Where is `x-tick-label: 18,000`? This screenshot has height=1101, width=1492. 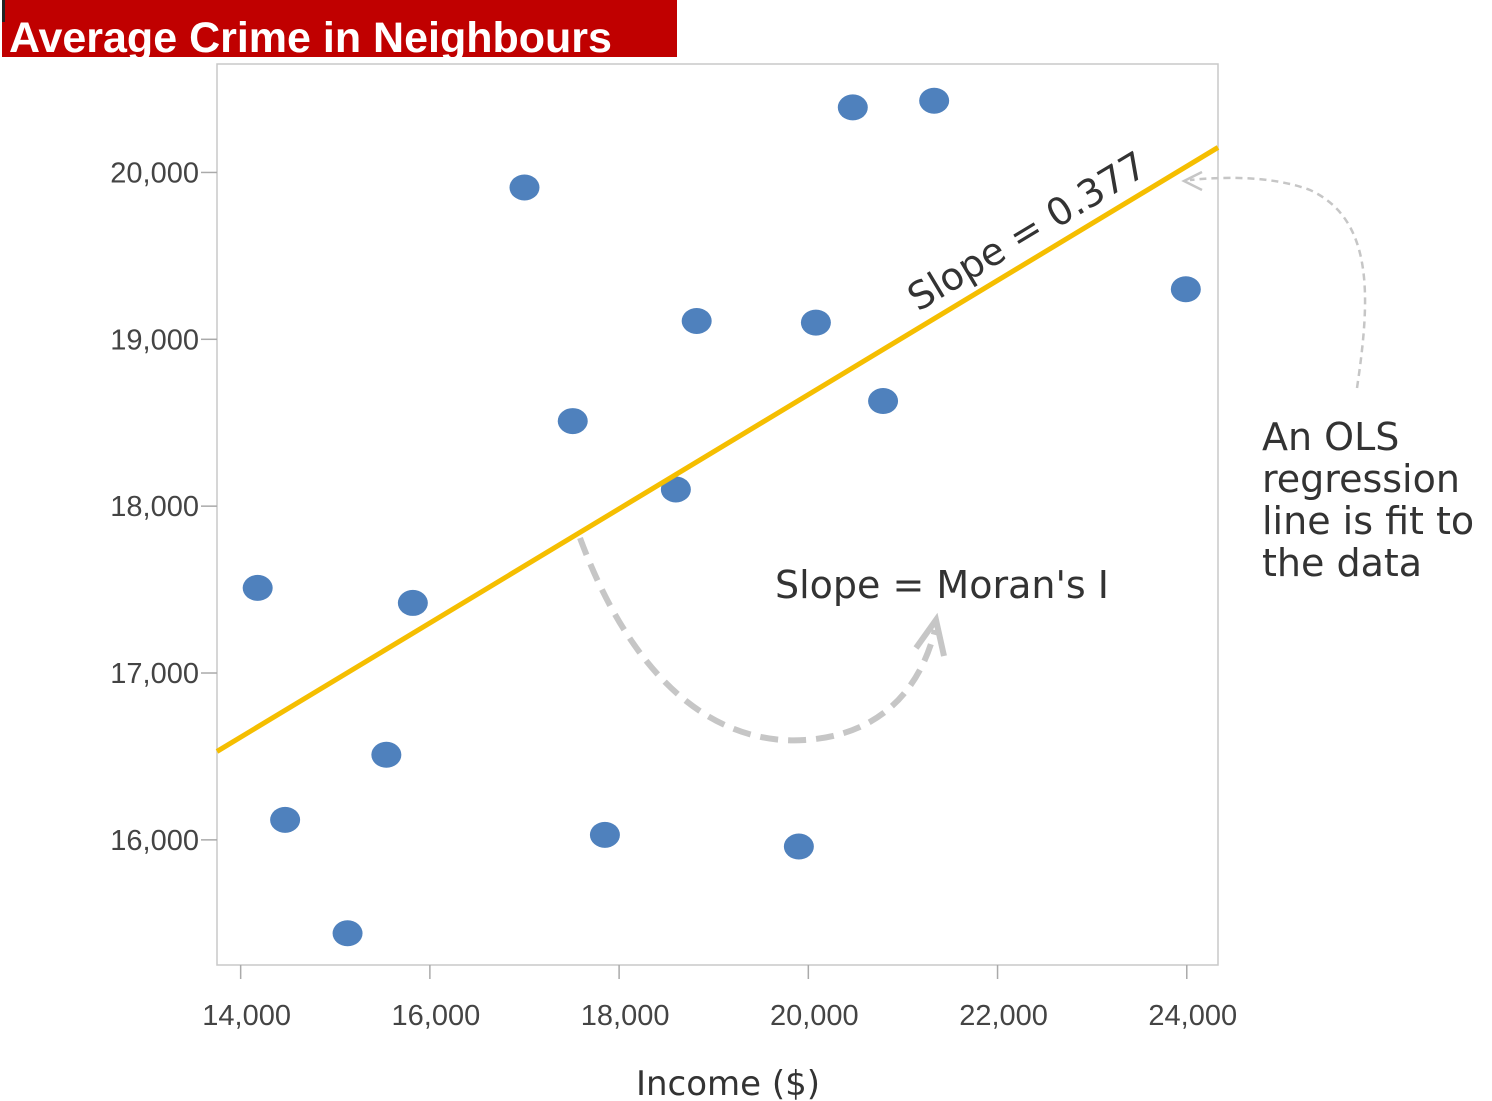 x-tick-label: 18,000 is located at coordinates (625, 1016).